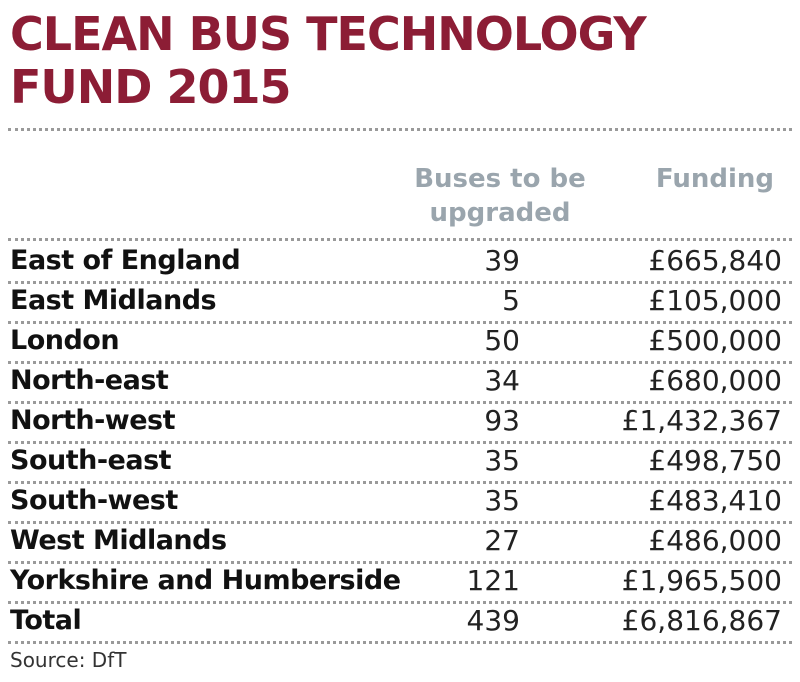 Image resolution: width=800 pixels, height=682 pixels. Describe the element at coordinates (400, 421) in the screenshot. I see `table-row: North-west 93 £1,432,367` at that location.